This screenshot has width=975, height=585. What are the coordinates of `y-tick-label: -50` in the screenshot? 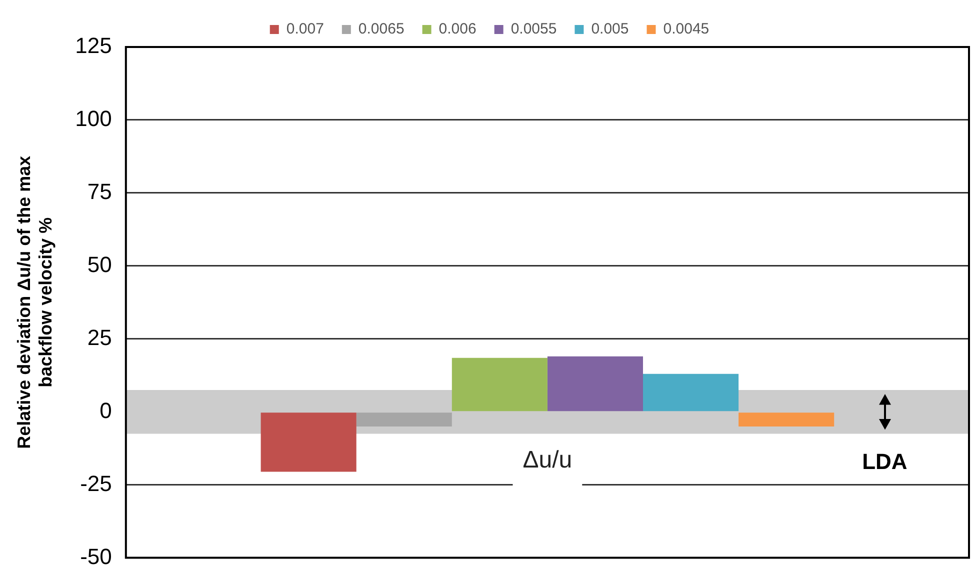 It's located at (96, 556).